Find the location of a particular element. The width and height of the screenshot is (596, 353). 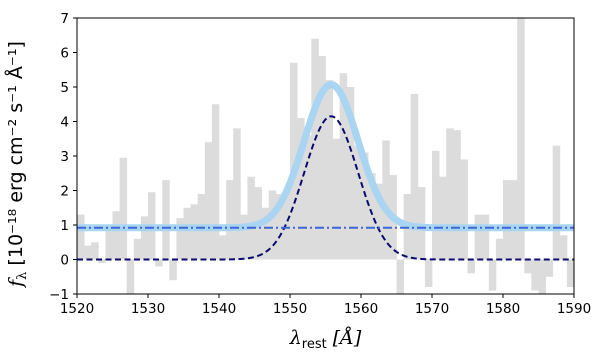

x-axis-unit: [Å] is located at coordinates (347, 338).